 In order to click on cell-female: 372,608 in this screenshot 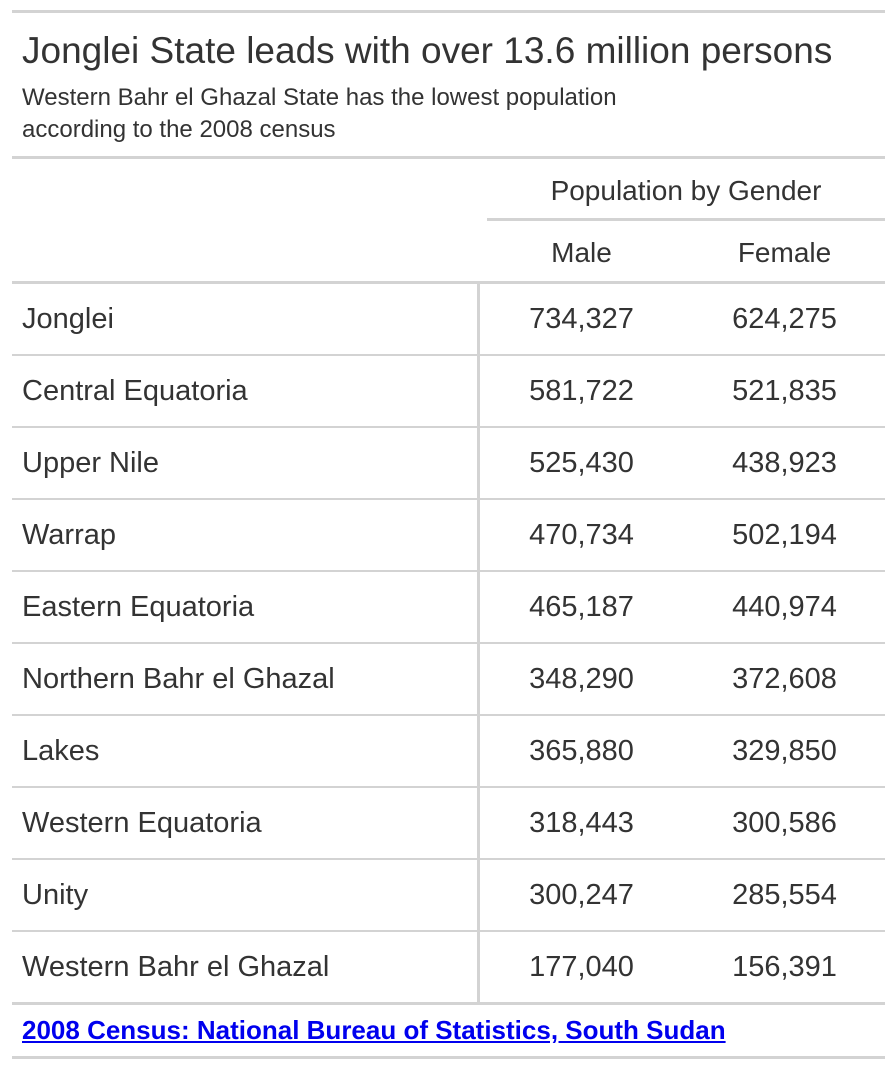, I will do `click(784, 678)`.